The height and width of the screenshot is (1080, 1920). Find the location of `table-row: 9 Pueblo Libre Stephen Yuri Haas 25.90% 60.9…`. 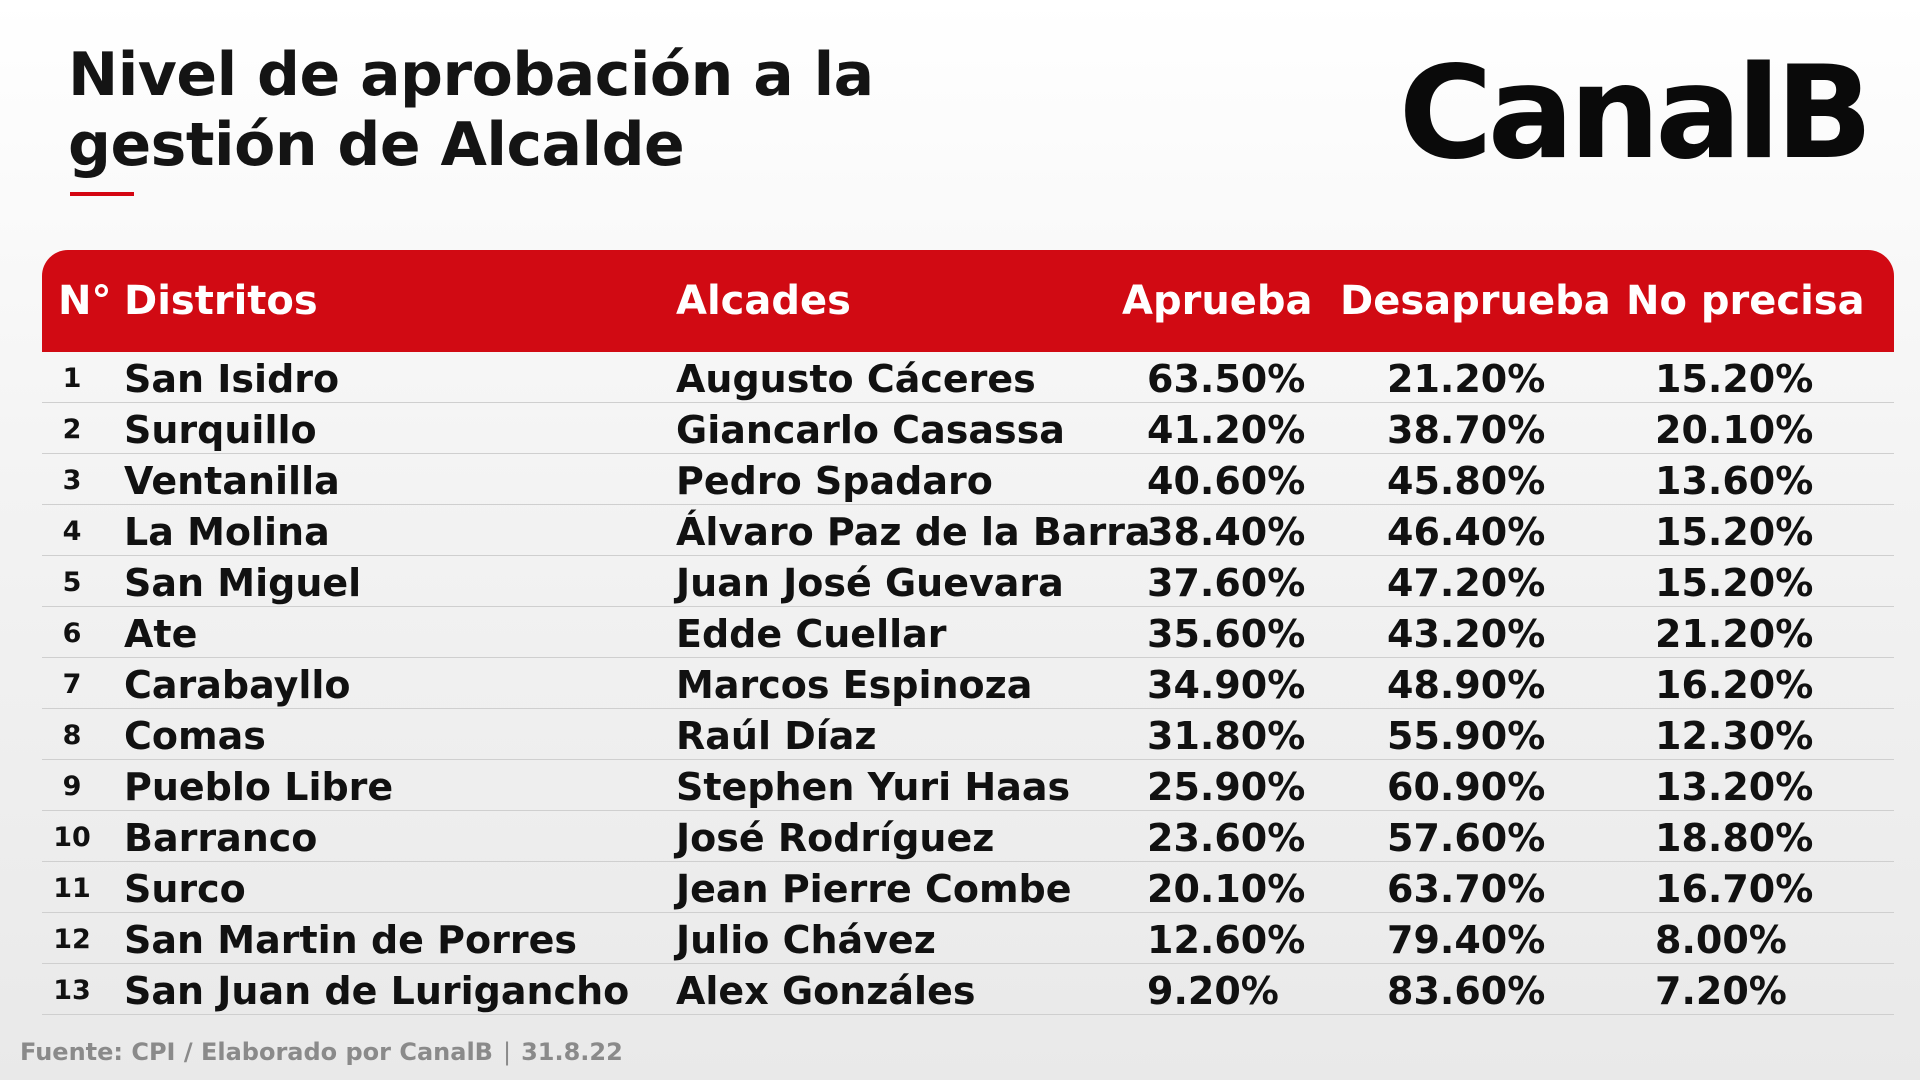

table-row: 9 Pueblo Libre Stephen Yuri Haas 25.90% 60.9… is located at coordinates (968, 785).